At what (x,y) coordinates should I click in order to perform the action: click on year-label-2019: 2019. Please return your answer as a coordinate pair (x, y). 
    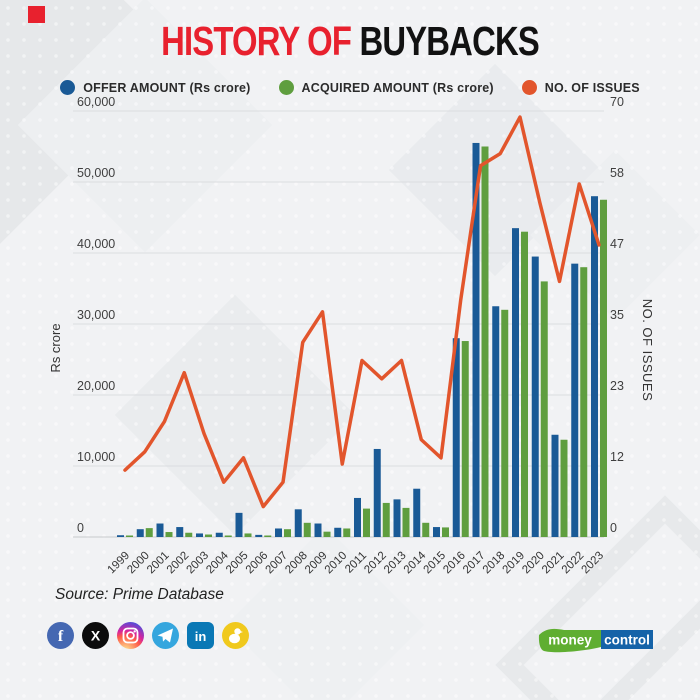
    Looking at the image, I should click on (514, 563).